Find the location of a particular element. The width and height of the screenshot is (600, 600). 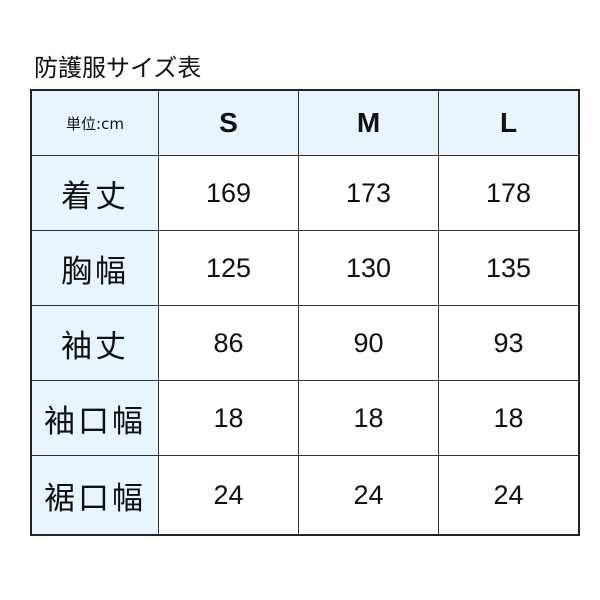

cell-value: 135 is located at coordinates (509, 268).